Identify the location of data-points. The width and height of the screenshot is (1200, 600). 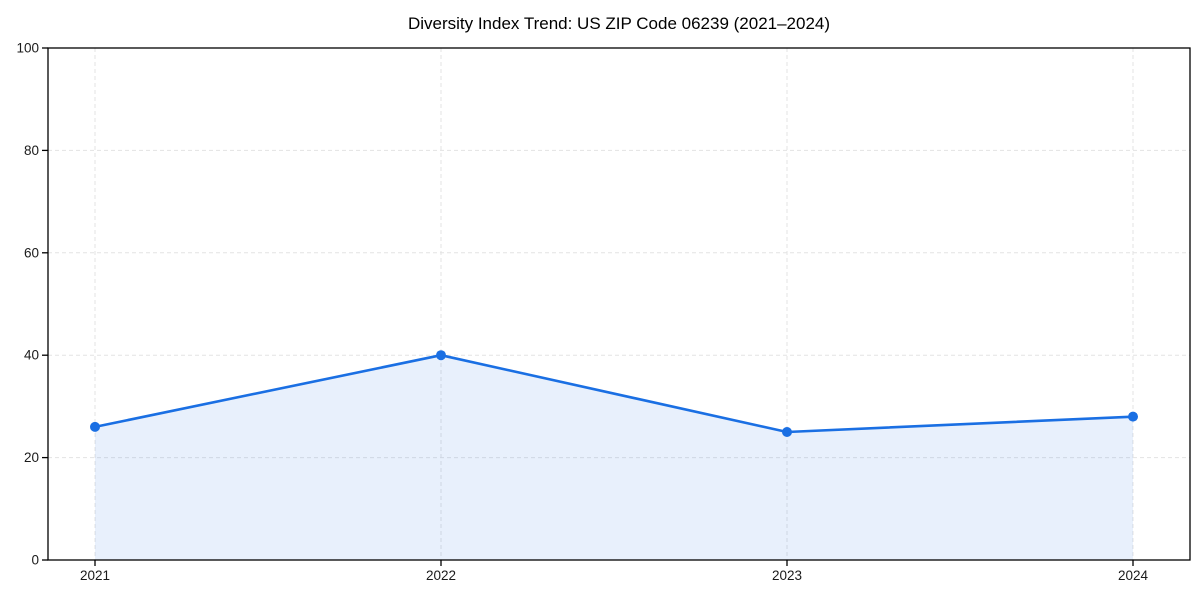
(614, 393).